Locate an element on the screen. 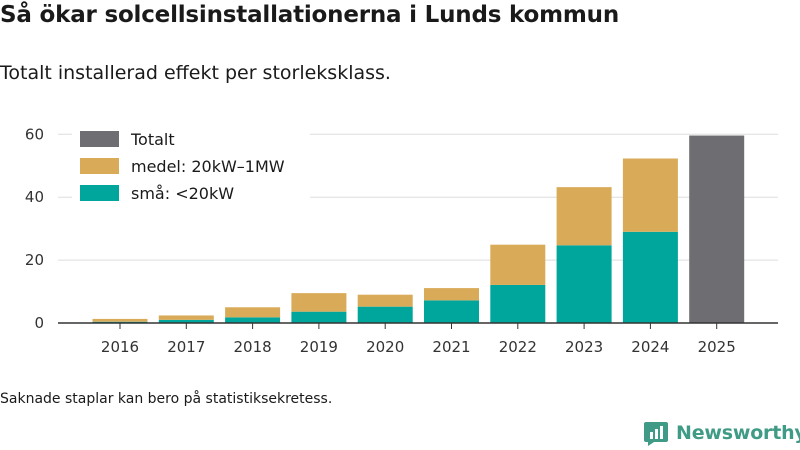 This screenshot has height=450, width=800. newsworthy-logo: Newsworthy is located at coordinates (722, 433).